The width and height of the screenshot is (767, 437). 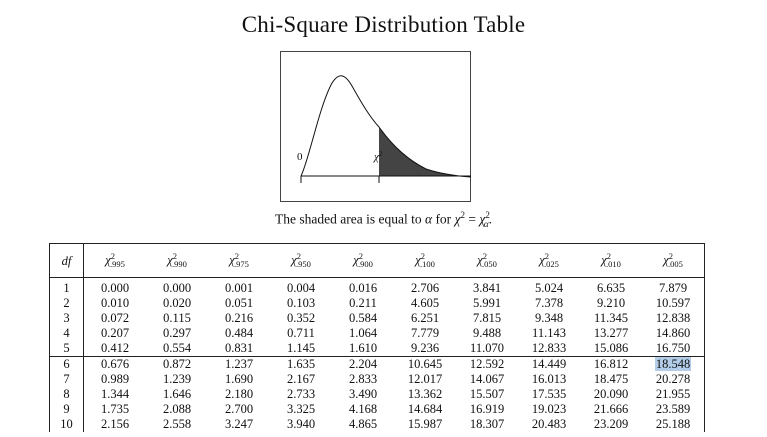 I want to click on table-cell: 1.735, so click(x=115, y=409).